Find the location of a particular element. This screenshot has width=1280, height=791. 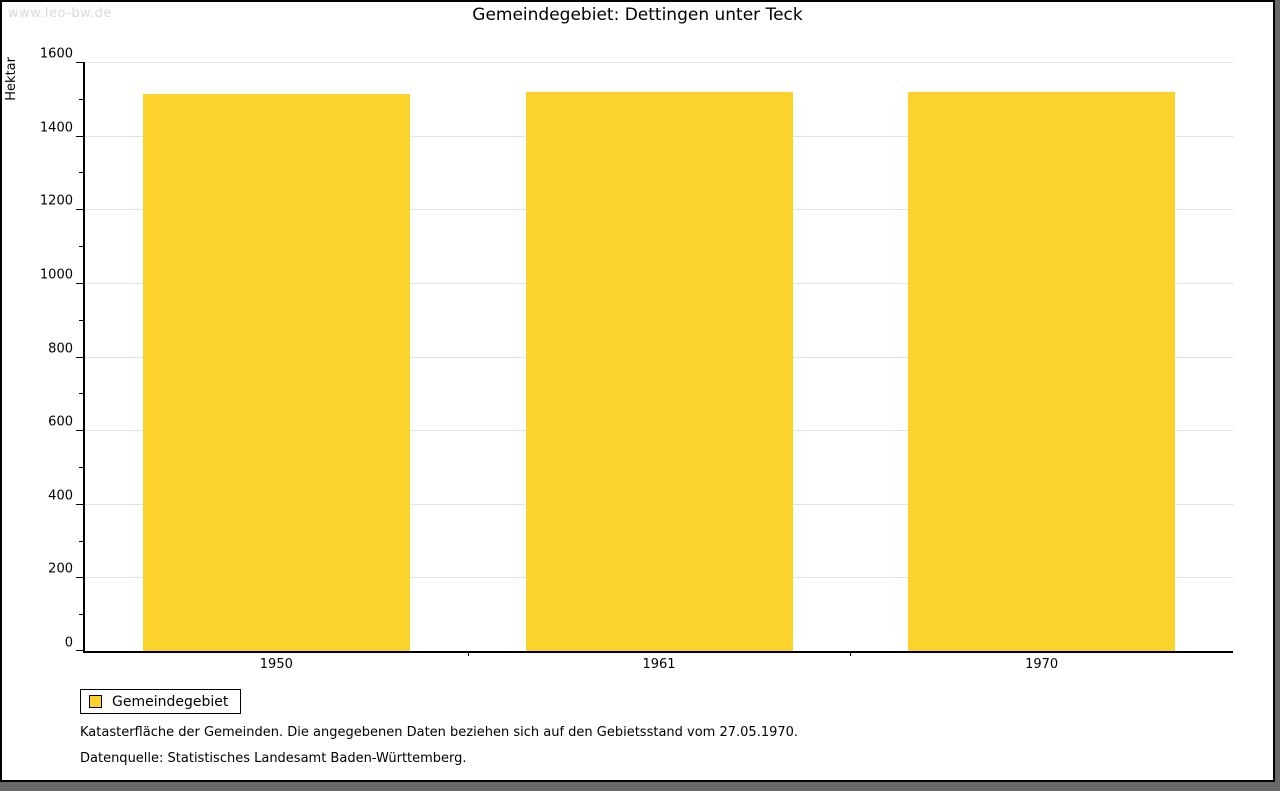

y-axis-tick-label: 1600 is located at coordinates (56, 54).